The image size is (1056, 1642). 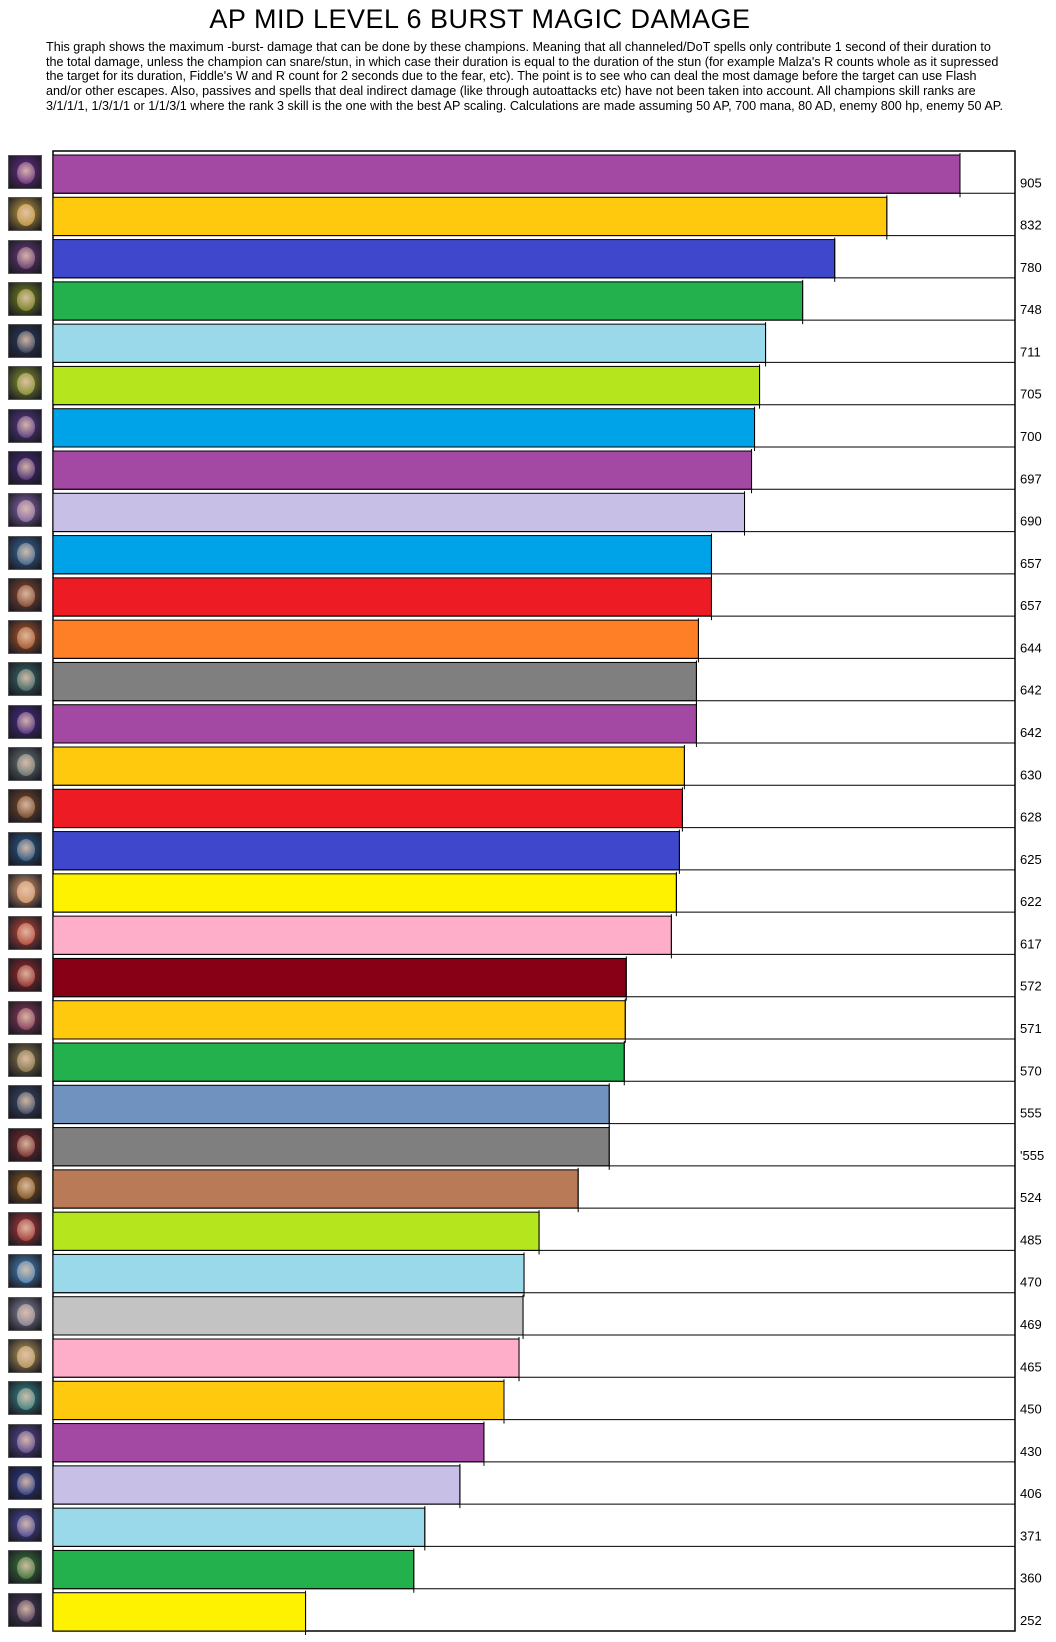 I want to click on value-label: 657, so click(x=1031, y=605).